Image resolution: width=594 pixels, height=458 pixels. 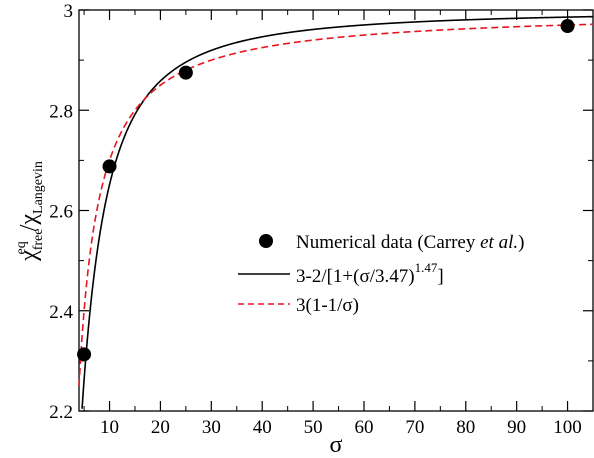 What do you see at coordinates (336, 445) in the screenshot?
I see `x-axis-title: σ` at bounding box center [336, 445].